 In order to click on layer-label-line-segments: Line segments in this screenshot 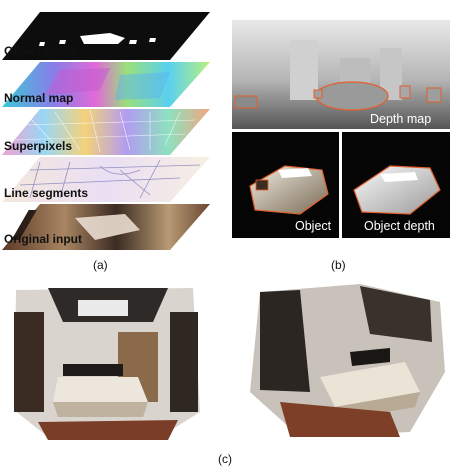, I will do `click(46, 193)`.